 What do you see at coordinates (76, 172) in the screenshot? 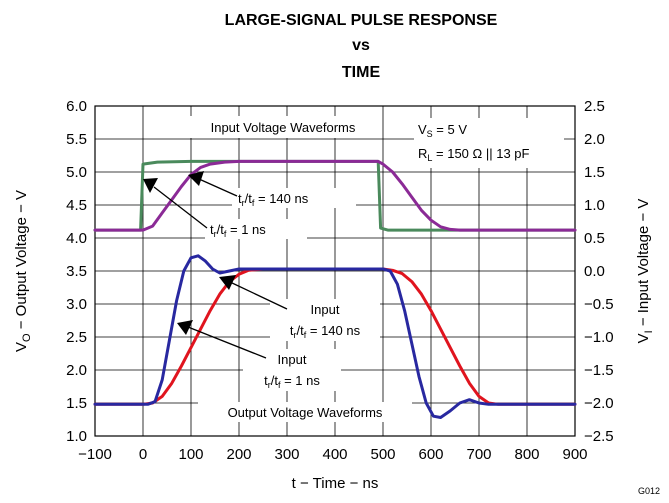
I see `y-left-tick-label: 5.0` at bounding box center [76, 172].